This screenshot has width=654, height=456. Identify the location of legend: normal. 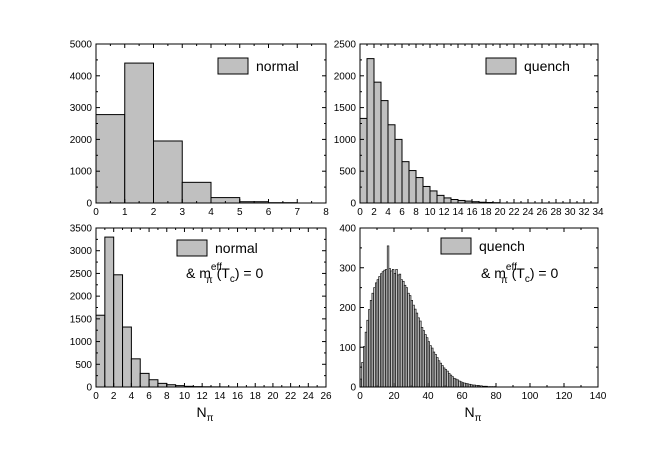
(217, 248).